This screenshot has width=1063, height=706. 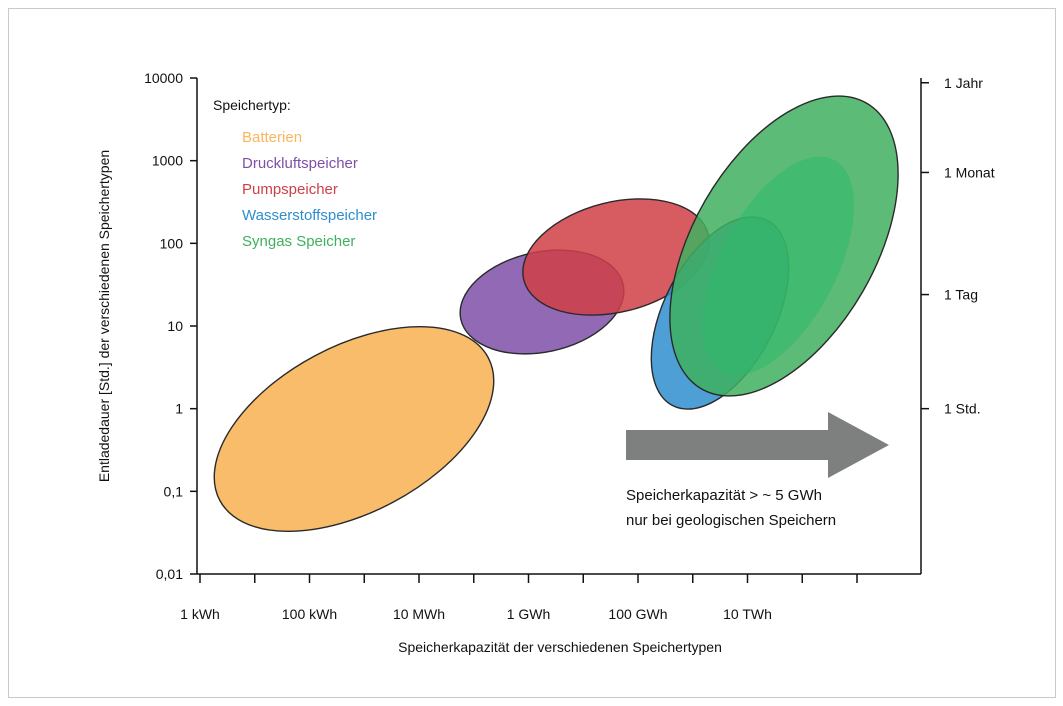 What do you see at coordinates (298, 241) in the screenshot?
I see `legend-item-syngas-speicher: Syngas Speicher` at bounding box center [298, 241].